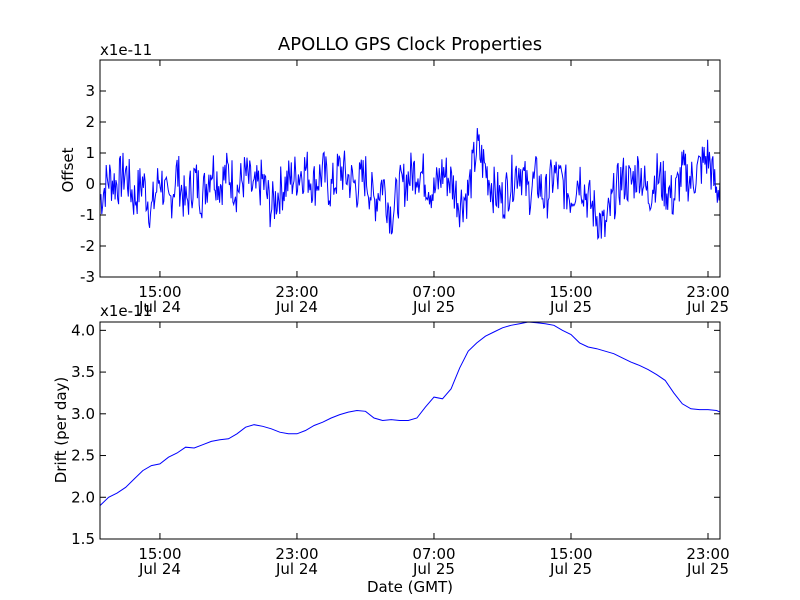 This screenshot has height=600, width=800. What do you see at coordinates (83, 372) in the screenshot?
I see `drift-ytick-label: 3.5` at bounding box center [83, 372].